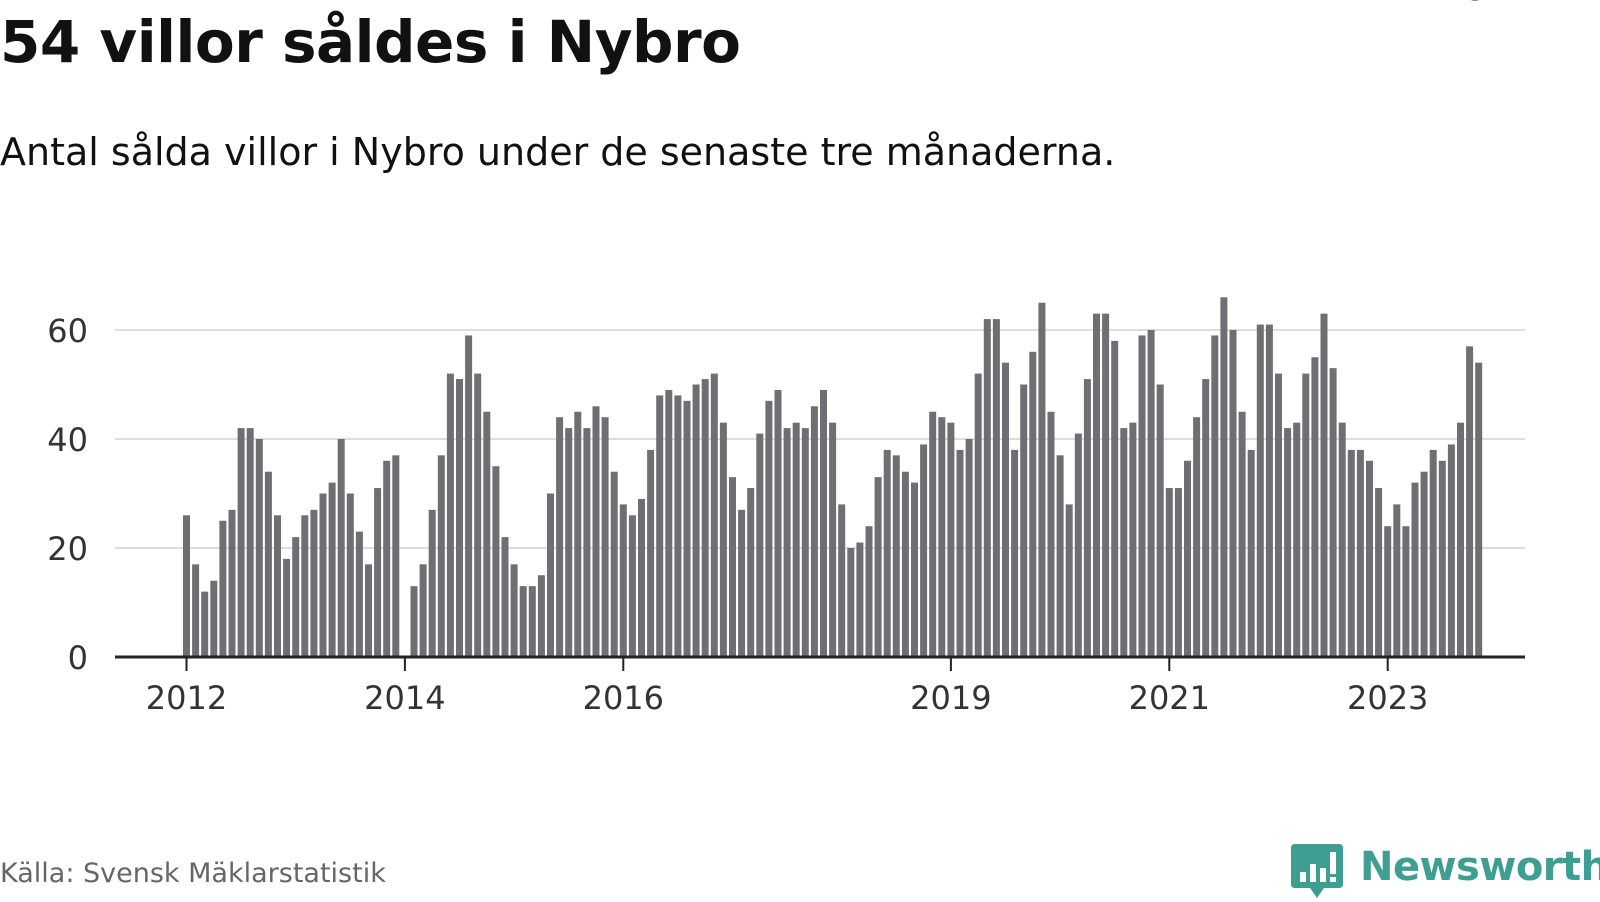 This screenshot has width=1600, height=902. Describe the element at coordinates (67, 440) in the screenshot. I see `y-tick-label: 40` at that location.